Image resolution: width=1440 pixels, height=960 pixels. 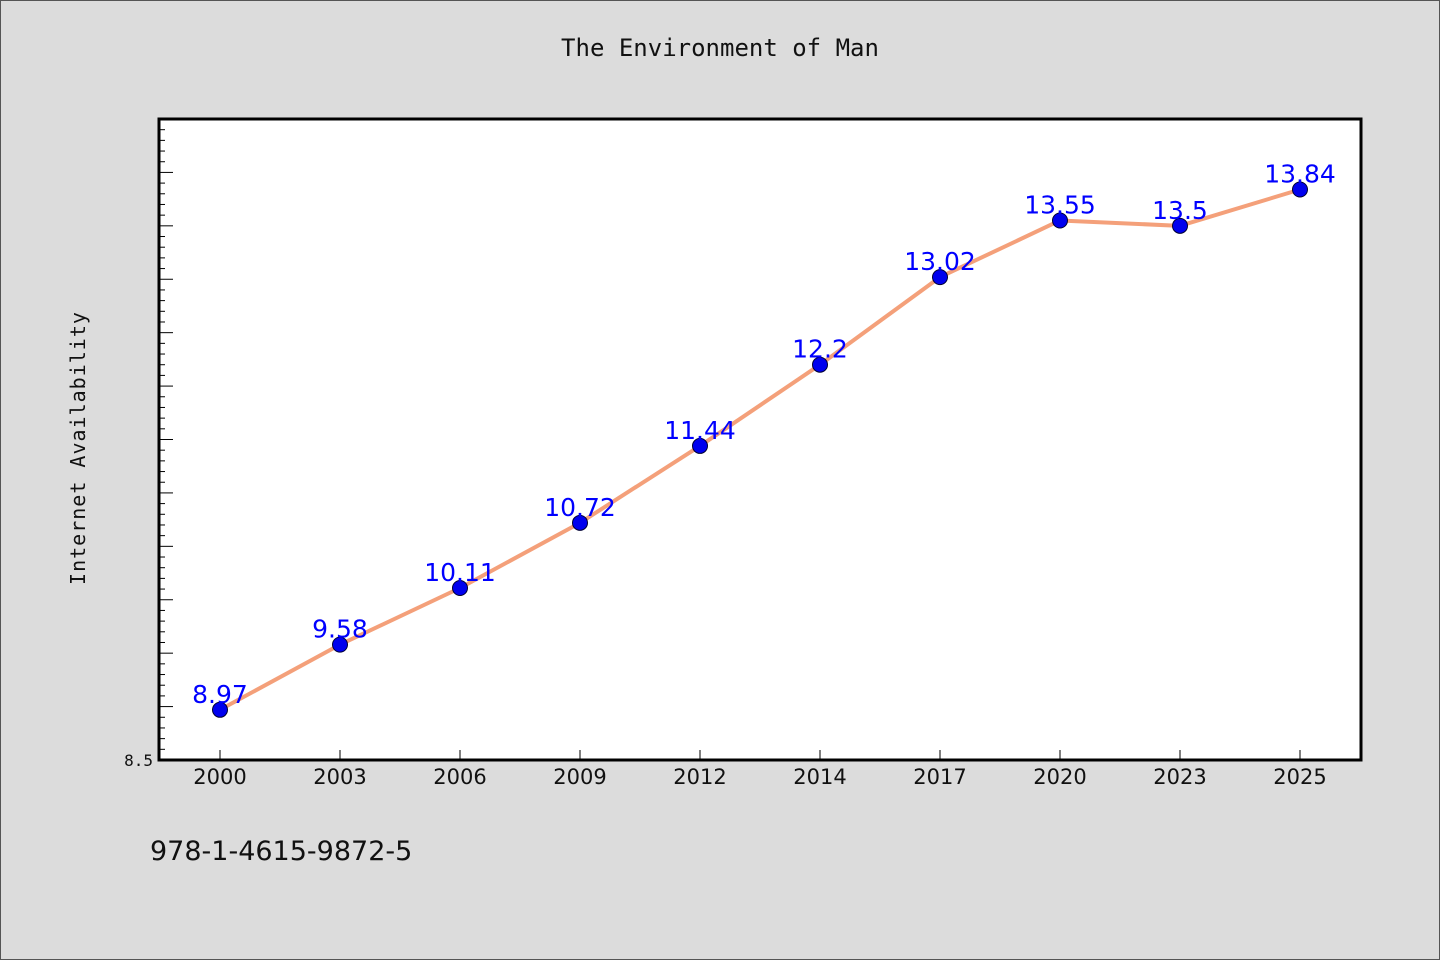 What do you see at coordinates (459, 777) in the screenshot?
I see `x-tick-label: 2006` at bounding box center [459, 777].